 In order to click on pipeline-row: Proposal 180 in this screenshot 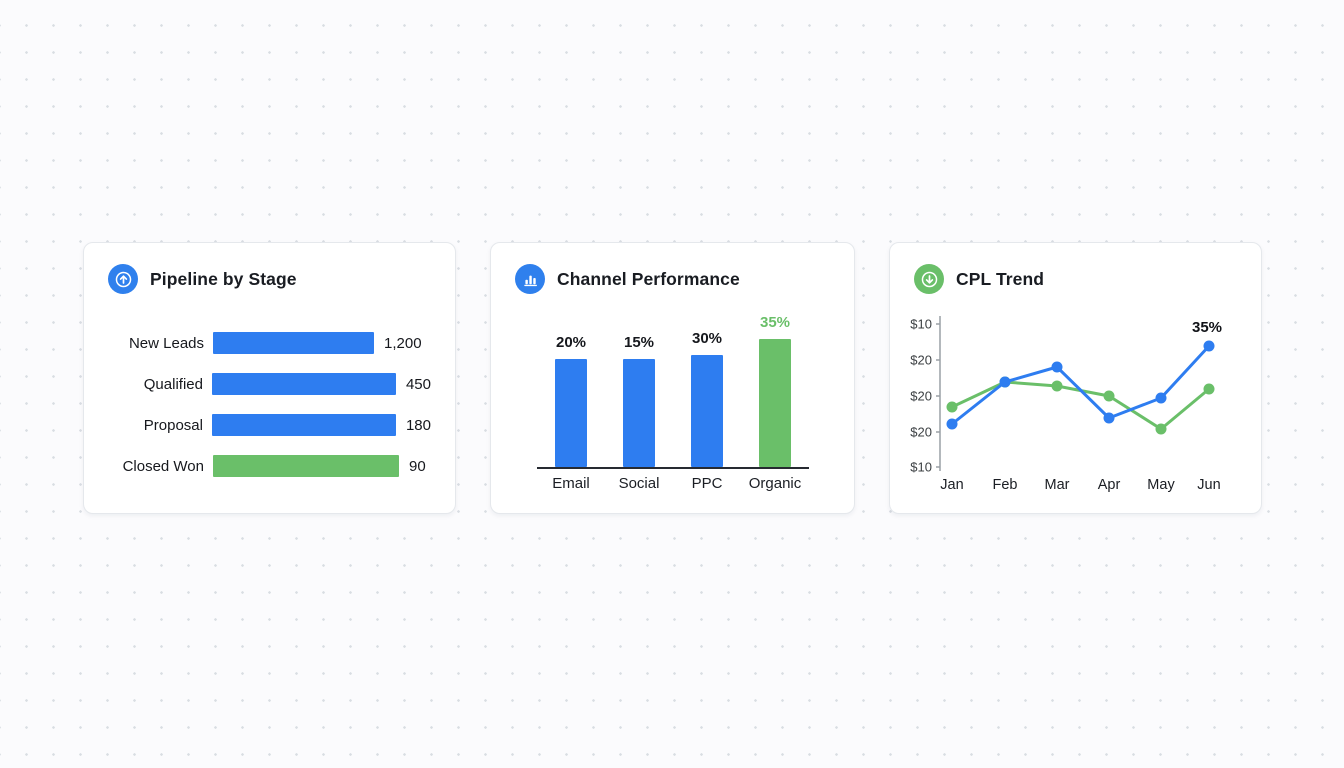, I will do `click(269, 425)`.